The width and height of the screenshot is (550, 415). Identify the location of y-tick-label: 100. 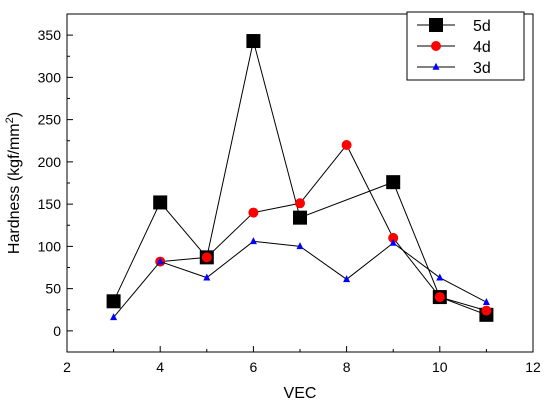
(50, 246).